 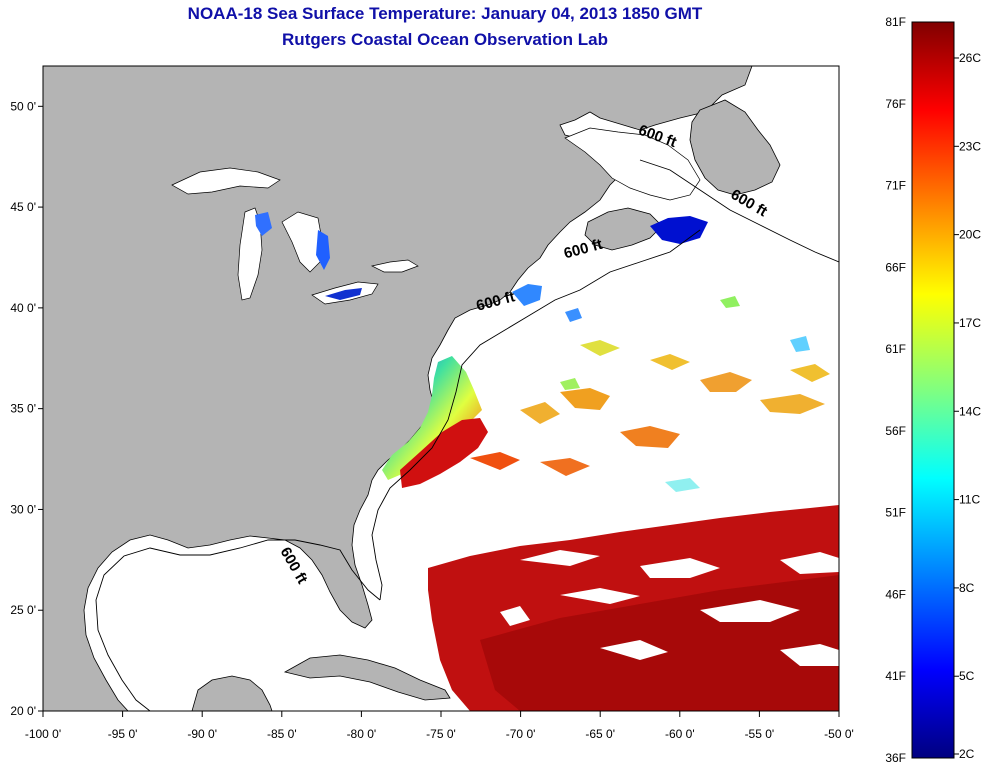 I want to click on longitude-tick-label: -100 0', so click(x=43, y=734).